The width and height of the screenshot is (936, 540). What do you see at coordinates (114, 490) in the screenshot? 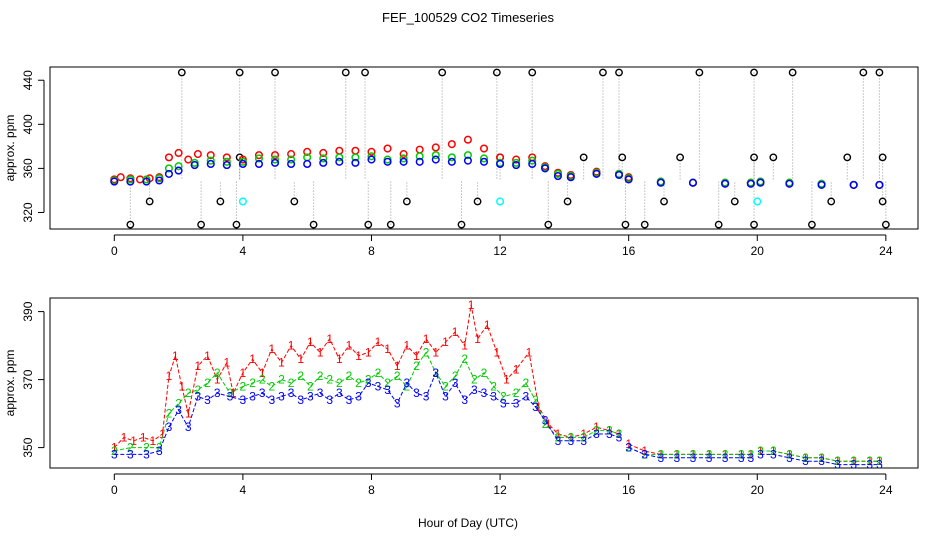
I see `p1-x-tick-label: 0` at bounding box center [114, 490].